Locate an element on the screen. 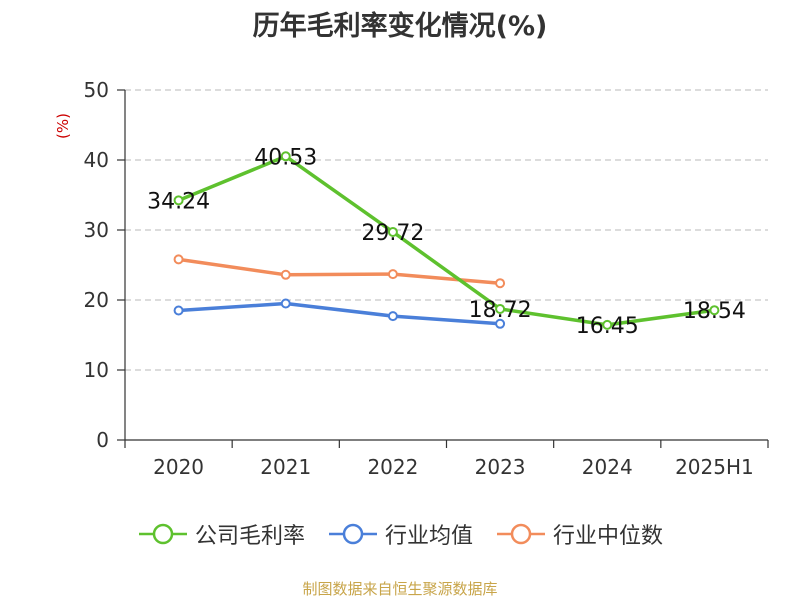 Image resolution: width=800 pixels, height=600 pixels. data-label: 18.72 is located at coordinates (500, 310).